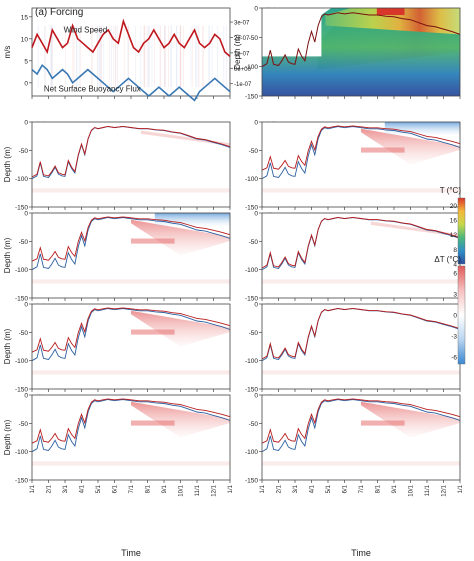 The image size is (474, 561). Describe the element at coordinates (451, 190) in the screenshot. I see `colorbar-title-t: T (°C)` at that location.